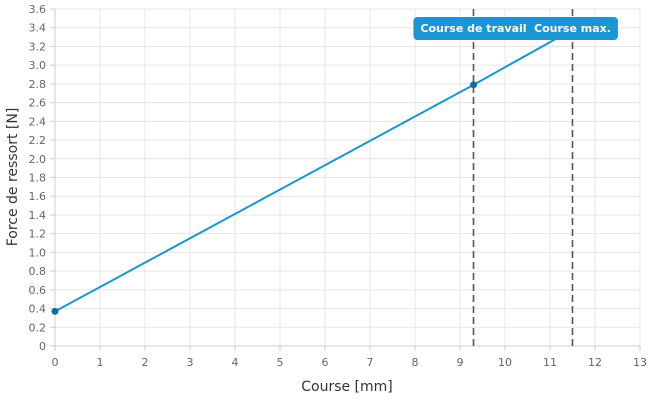 The image size is (650, 400). I want to click on y-tick-label: 3.6, so click(38, 9).